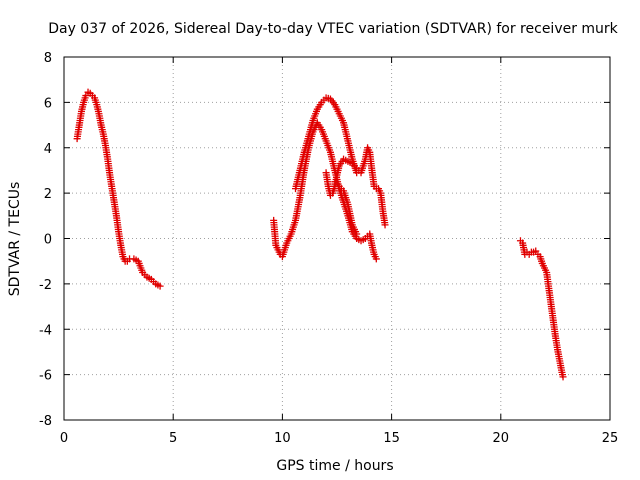 The width and height of the screenshot is (640, 480). Describe the element at coordinates (15, 239) in the screenshot. I see `y-axis-label: SDTVAR / TECUs` at that location.